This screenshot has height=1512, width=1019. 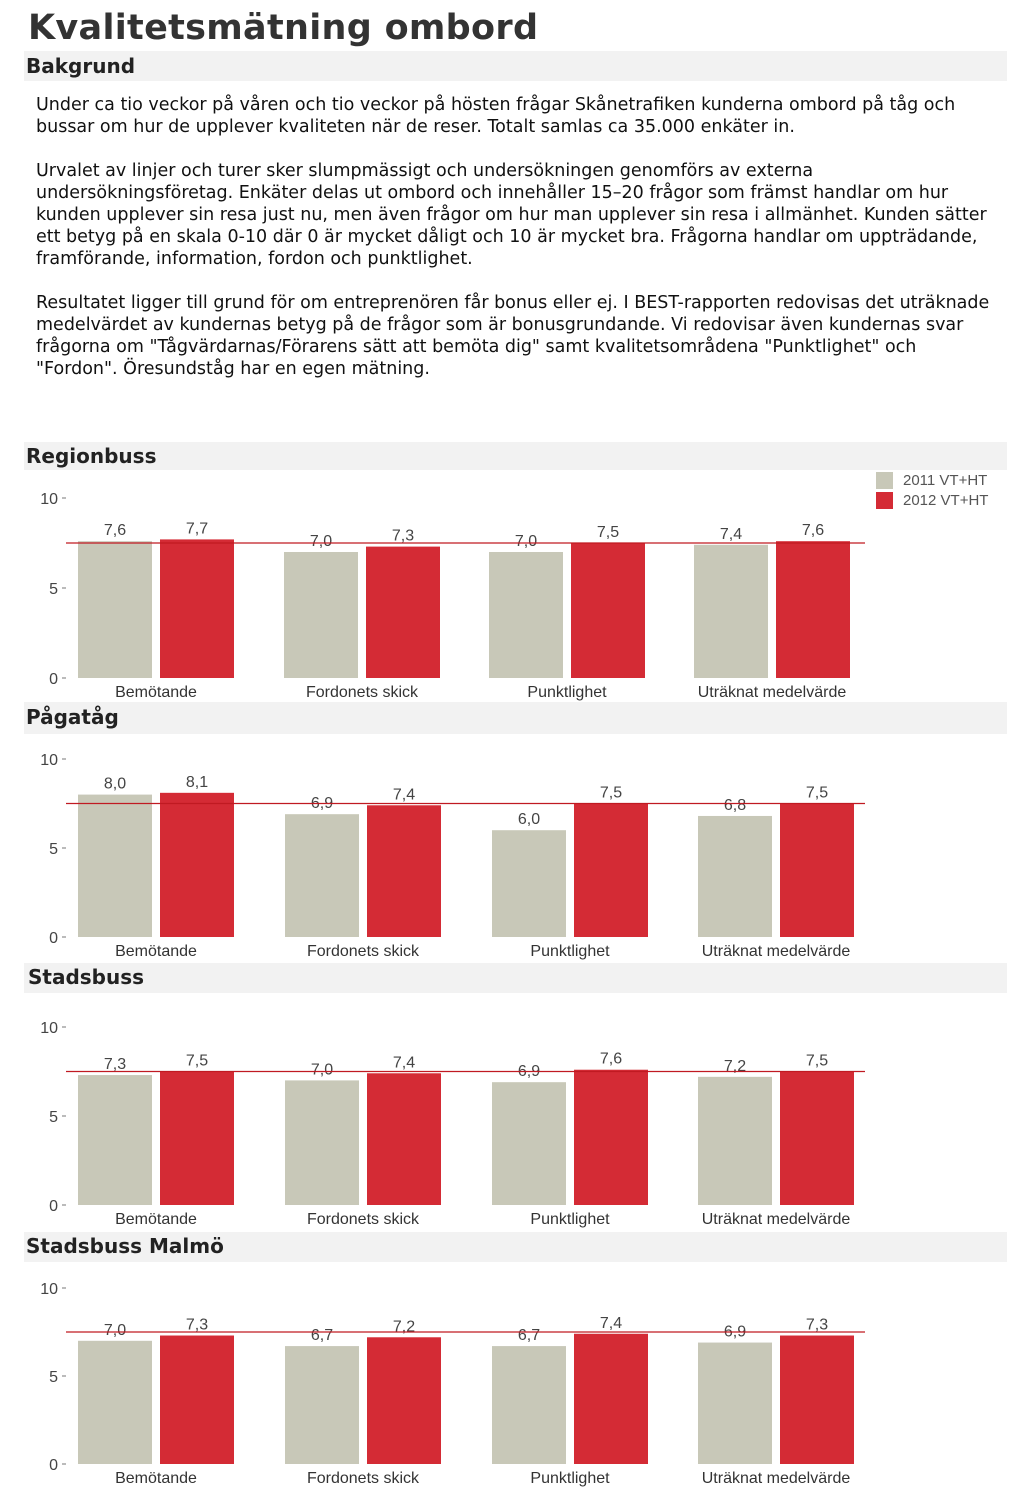 I want to click on chart-title: Stadsbuss Malmö, so click(x=125, y=1246).